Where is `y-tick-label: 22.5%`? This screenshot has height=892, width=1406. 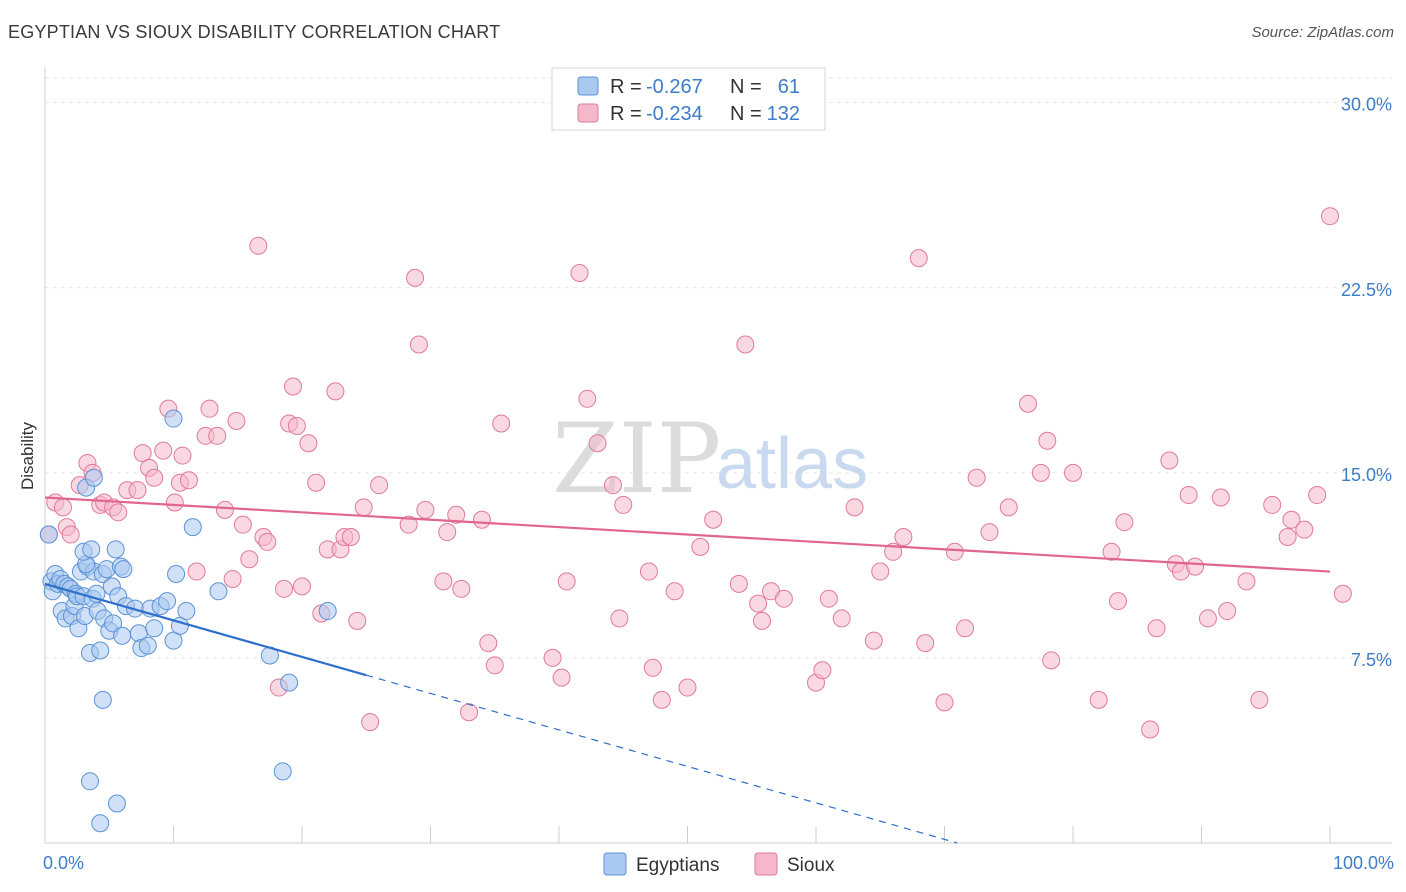 y-tick-label: 22.5% is located at coordinates (1366, 290).